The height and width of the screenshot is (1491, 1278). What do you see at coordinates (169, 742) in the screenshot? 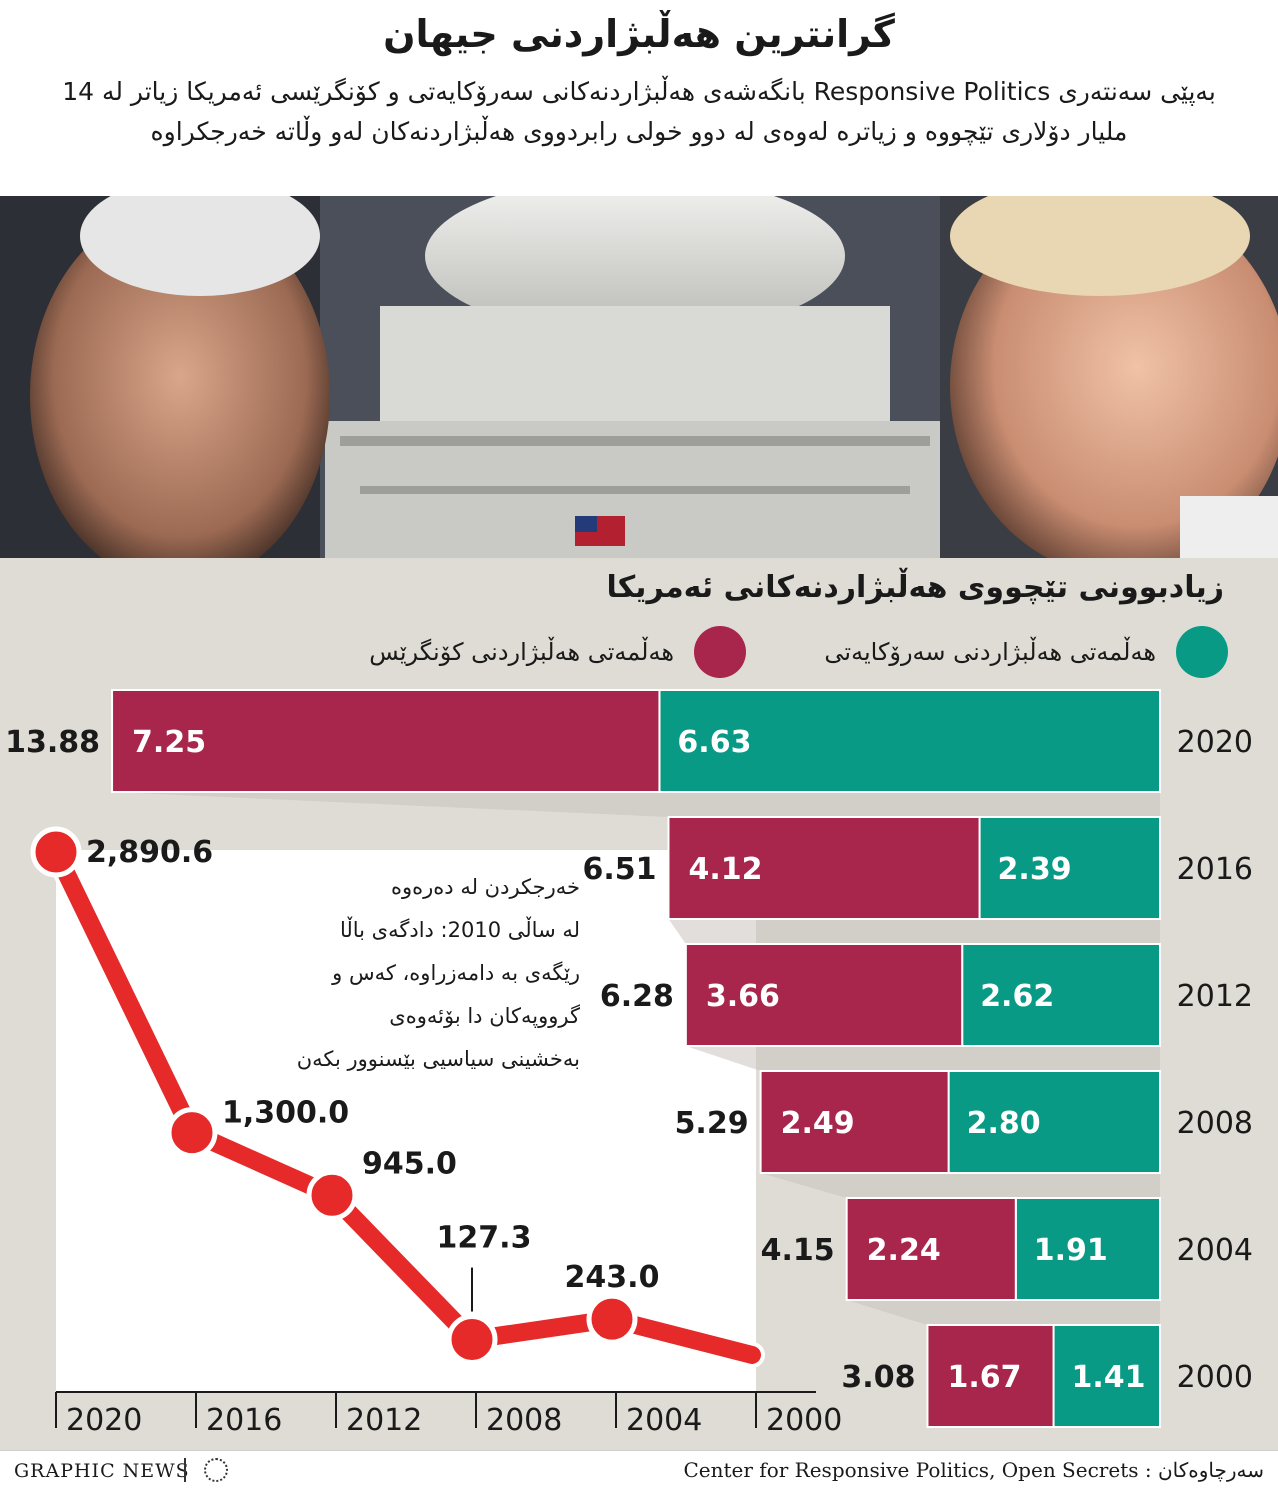
I see `bar-label-congressional-2020: 7.25` at bounding box center [169, 742].